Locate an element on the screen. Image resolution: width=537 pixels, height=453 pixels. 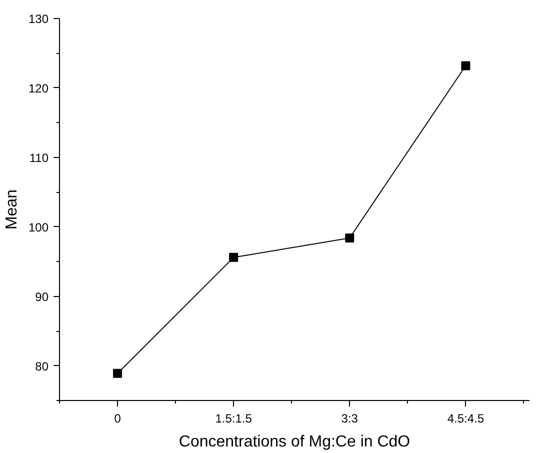
y-tick-label: 130 is located at coordinates (38, 19).